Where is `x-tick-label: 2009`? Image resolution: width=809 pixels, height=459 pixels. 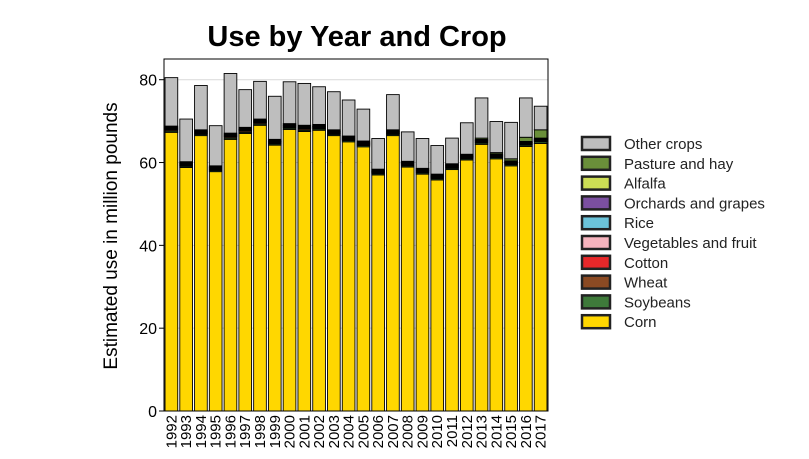 x-tick-label: 2009 is located at coordinates (422, 431).